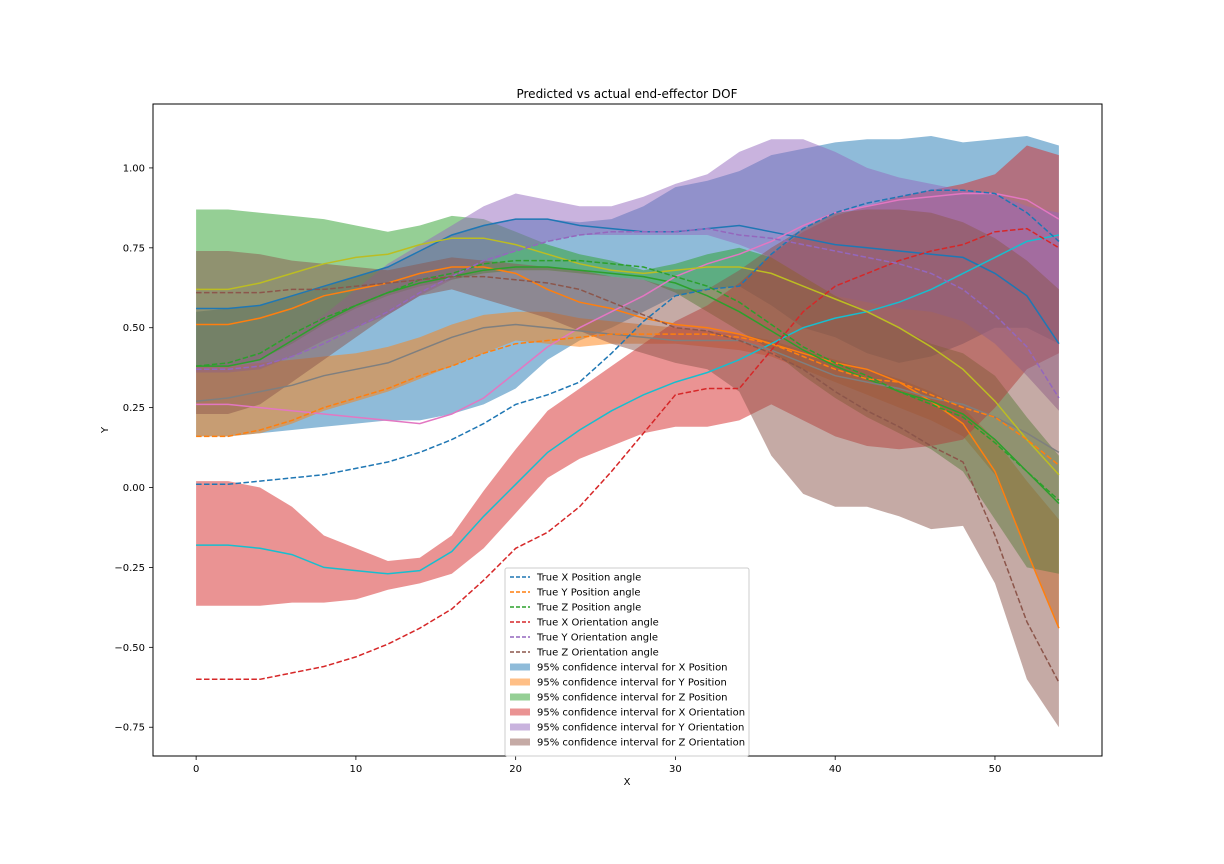 The image size is (1224, 864). Describe the element at coordinates (129, 728) in the screenshot. I see `y-tick-label: −0.75` at that location.